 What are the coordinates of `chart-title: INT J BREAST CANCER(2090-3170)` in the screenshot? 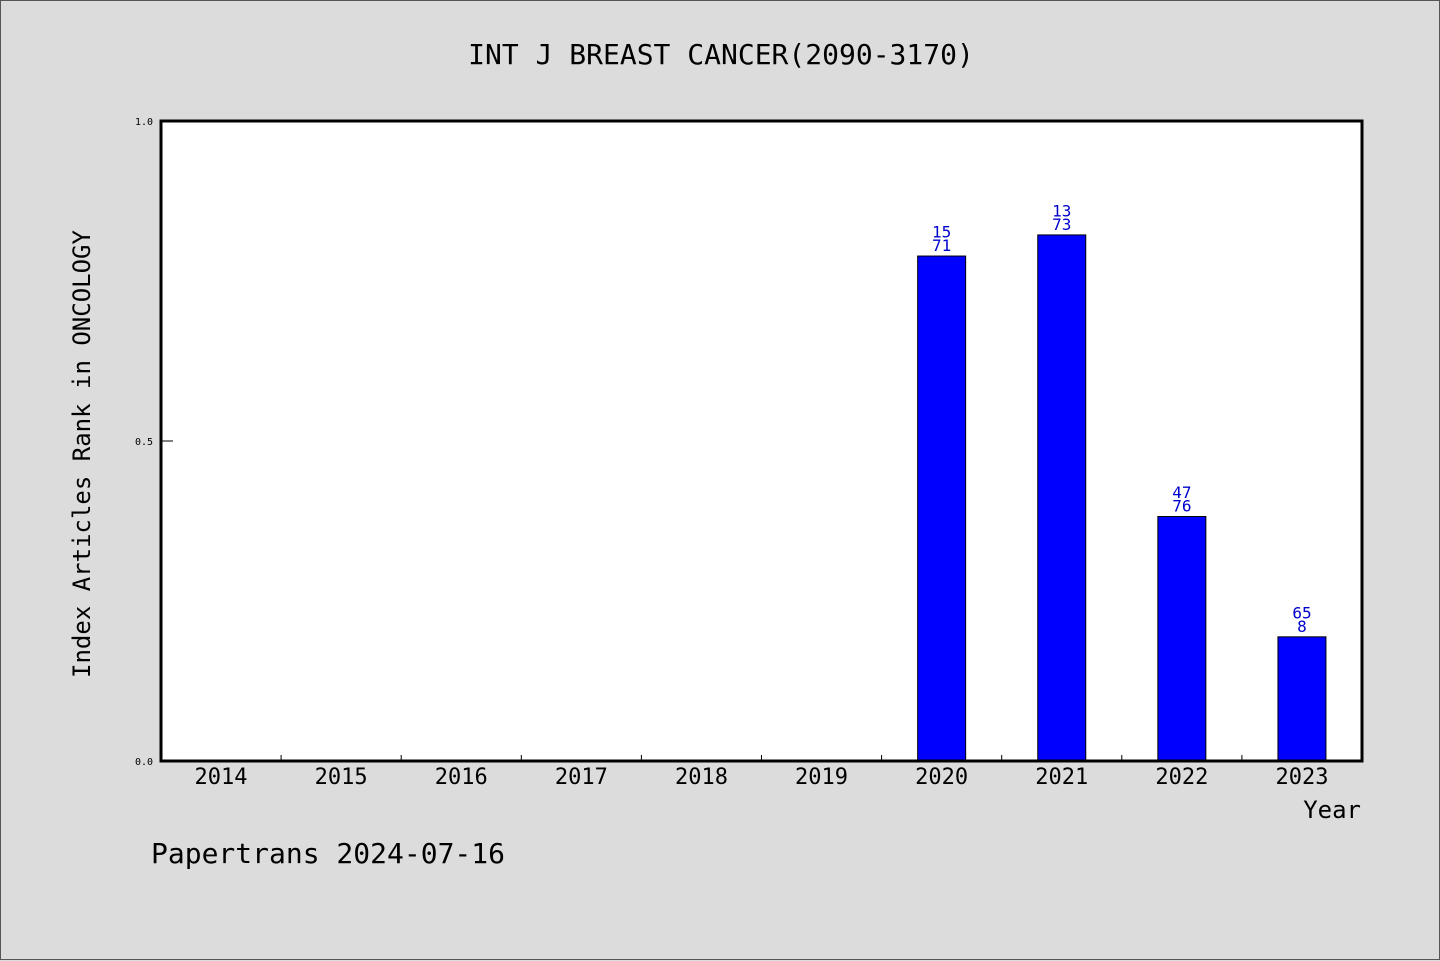 It's located at (721, 54).